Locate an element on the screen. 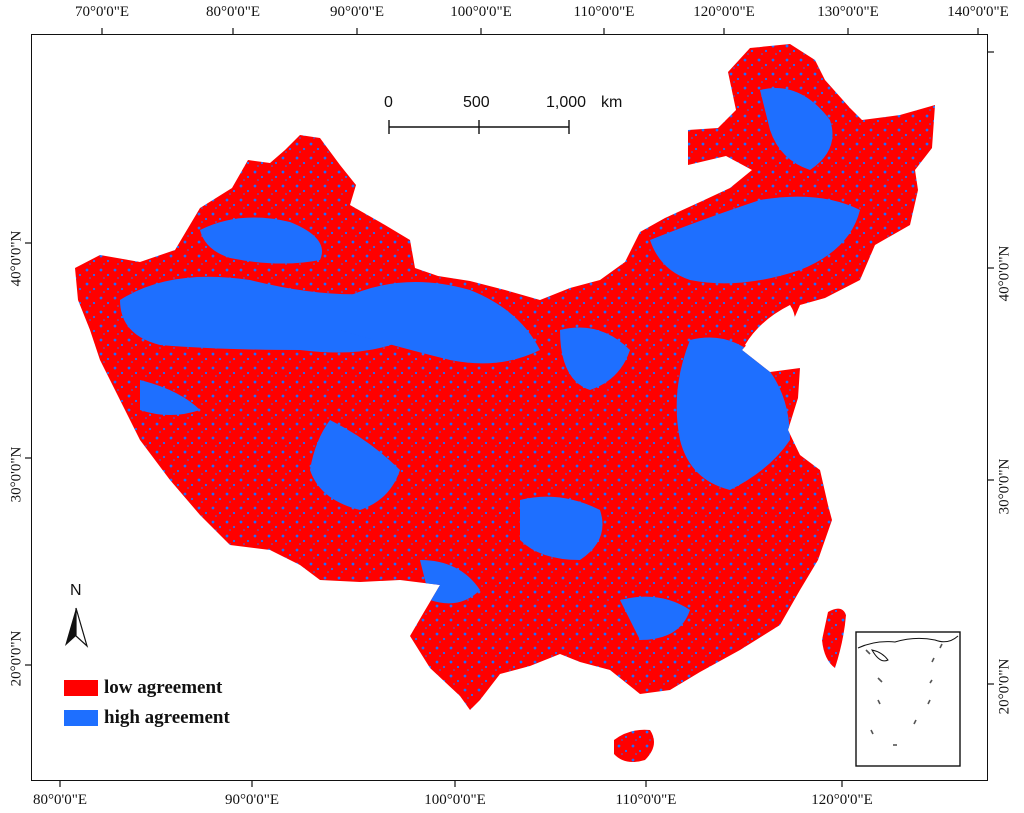 The height and width of the screenshot is (813, 1024). legend-item-high: high agreement is located at coordinates (147, 718).